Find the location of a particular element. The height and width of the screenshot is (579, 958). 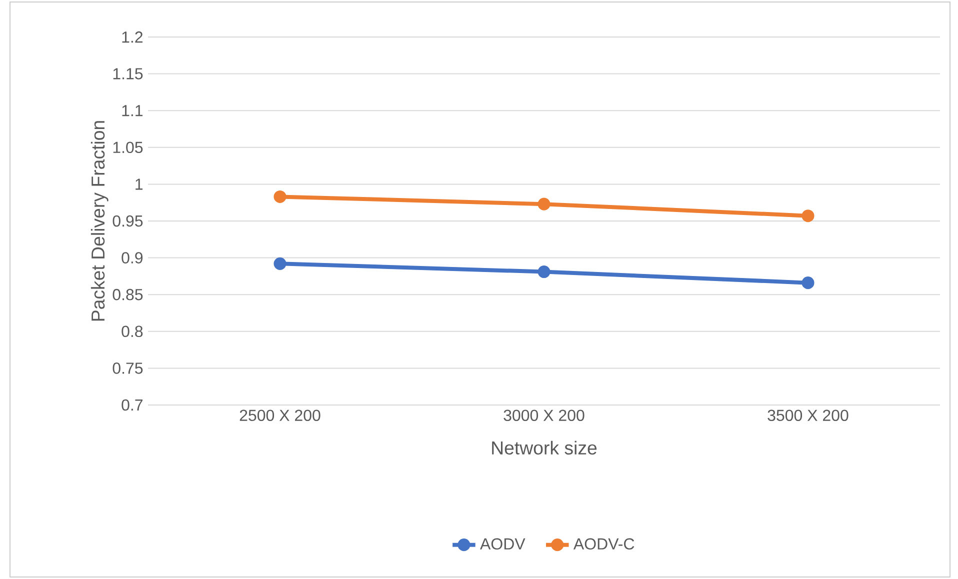

x-tick-label: 3500 X 200 is located at coordinates (808, 416).